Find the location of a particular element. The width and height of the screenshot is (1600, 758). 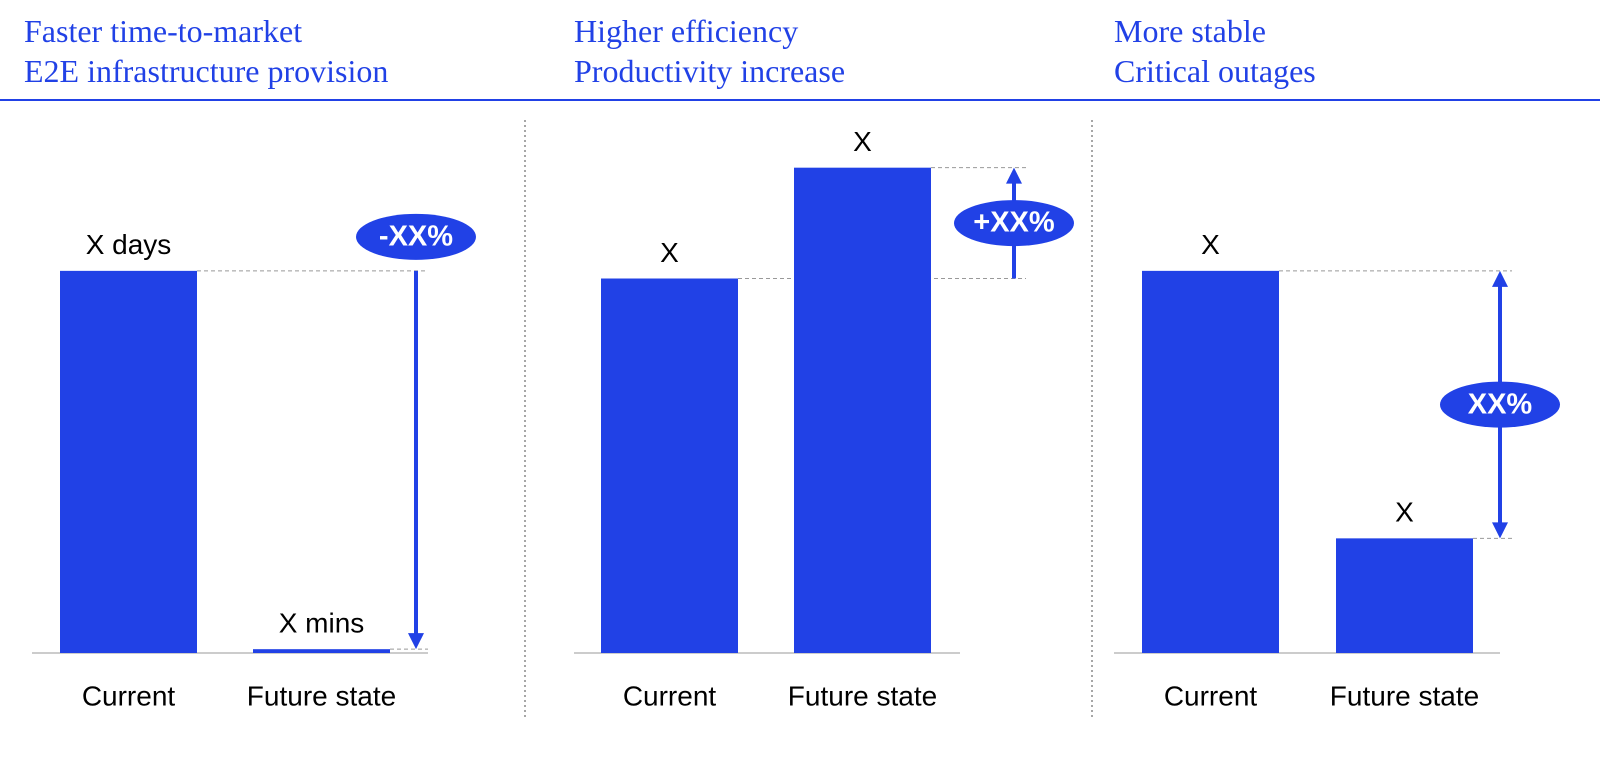

value-label: X days is located at coordinates (129, 244).